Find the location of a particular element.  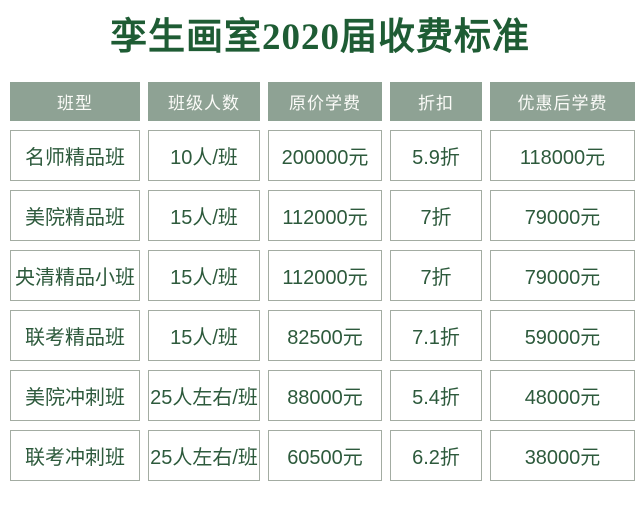

column-header-class-type: 班型 is located at coordinates (75, 102).